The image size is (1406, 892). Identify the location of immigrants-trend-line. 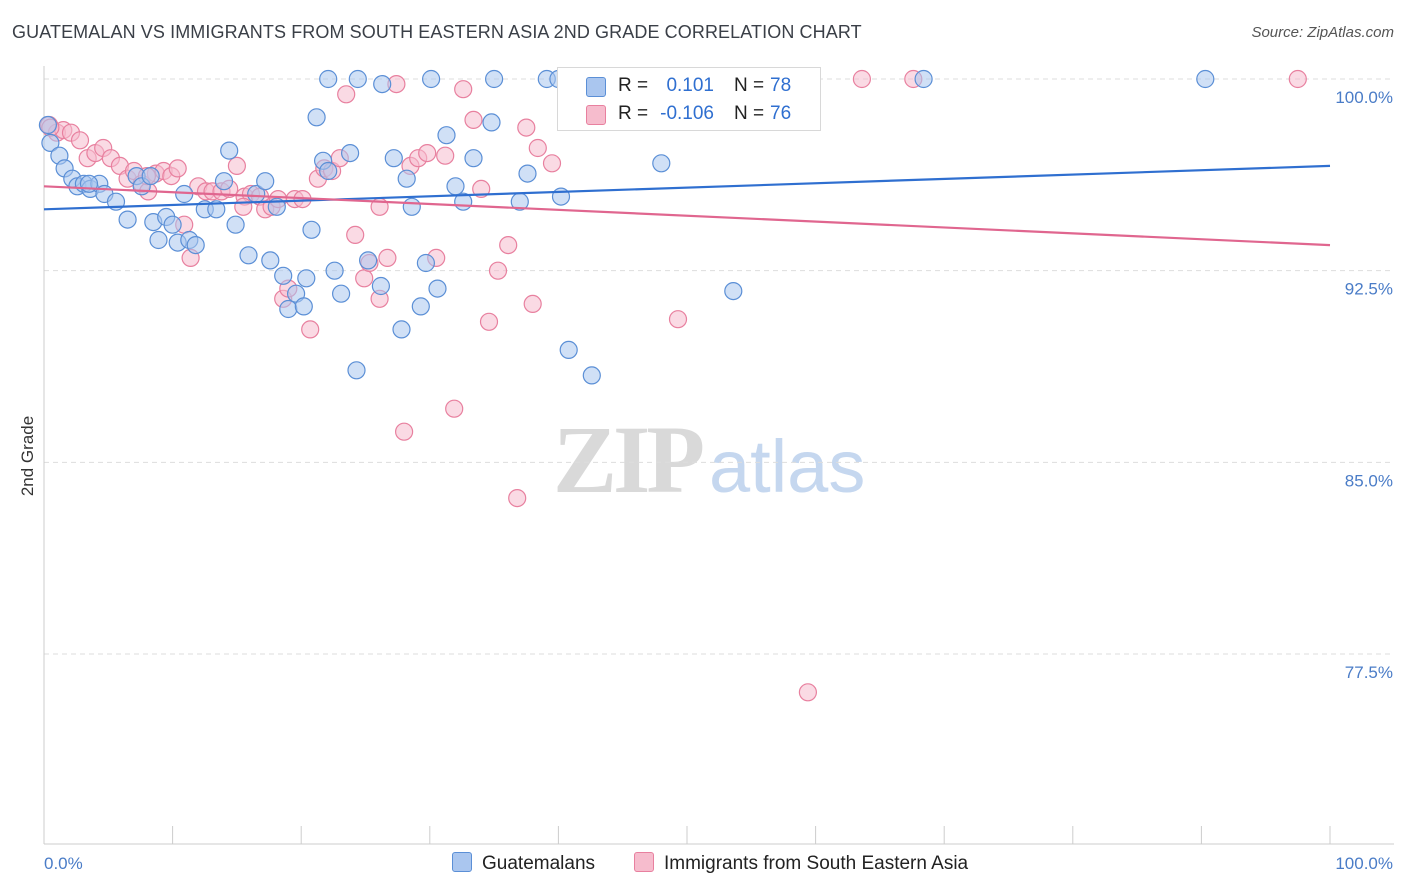
(687, 216).